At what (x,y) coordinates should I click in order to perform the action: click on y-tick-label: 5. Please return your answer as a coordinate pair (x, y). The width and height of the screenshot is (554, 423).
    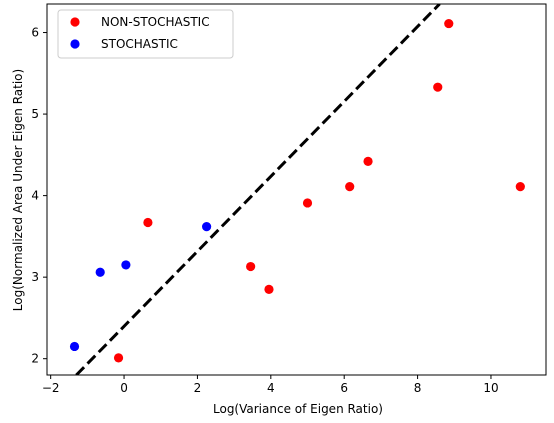
    Looking at the image, I should click on (35, 114).